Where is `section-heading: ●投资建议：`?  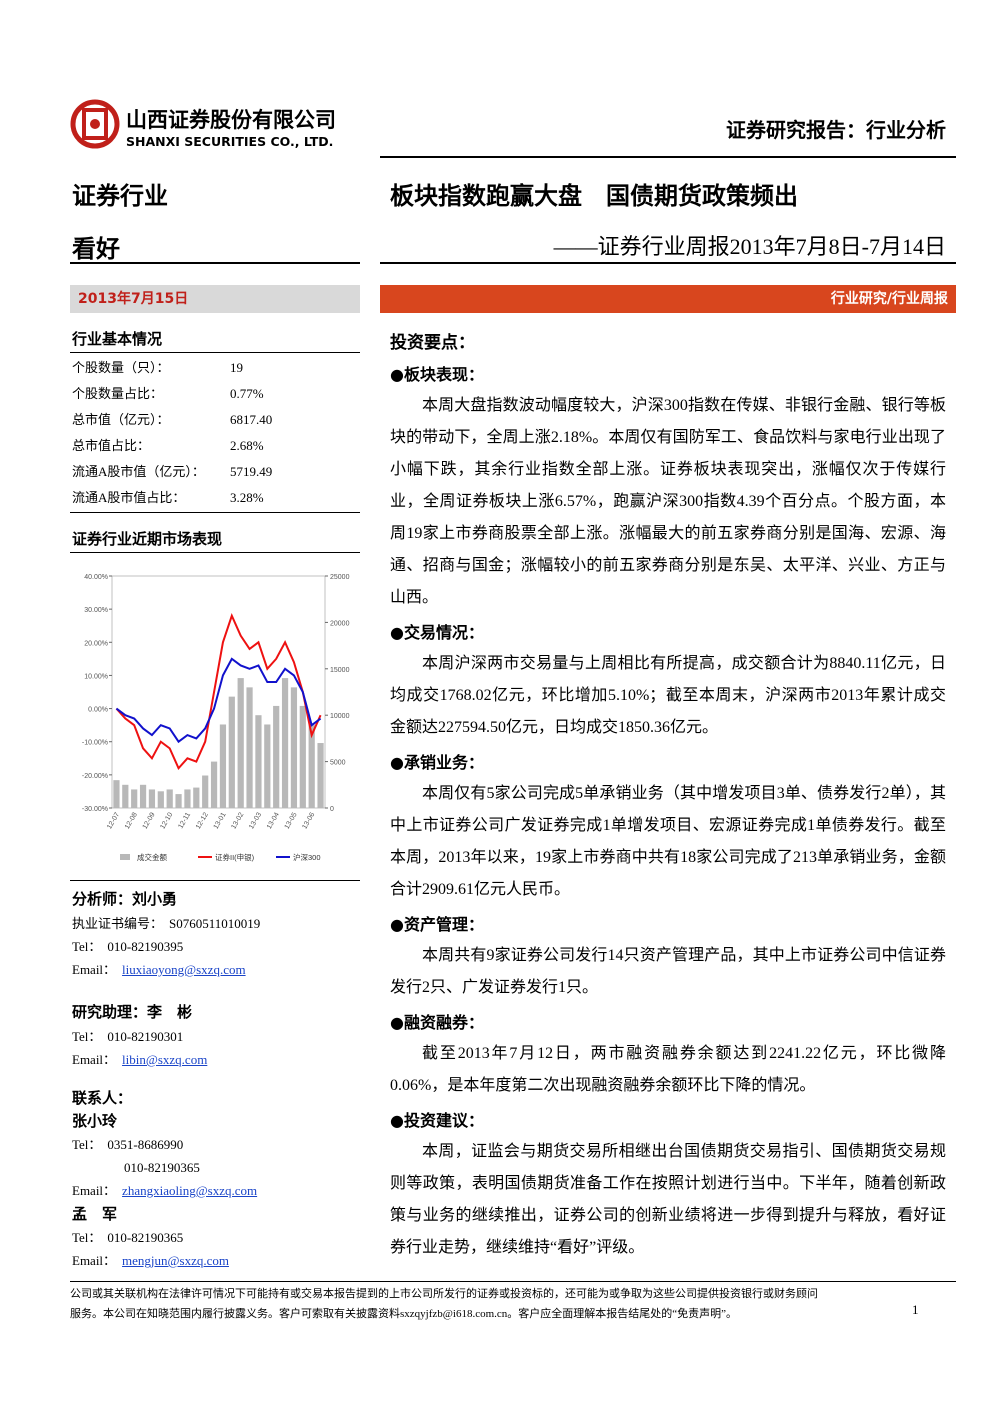 section-heading: ●投资建议： is located at coordinates (437, 1120).